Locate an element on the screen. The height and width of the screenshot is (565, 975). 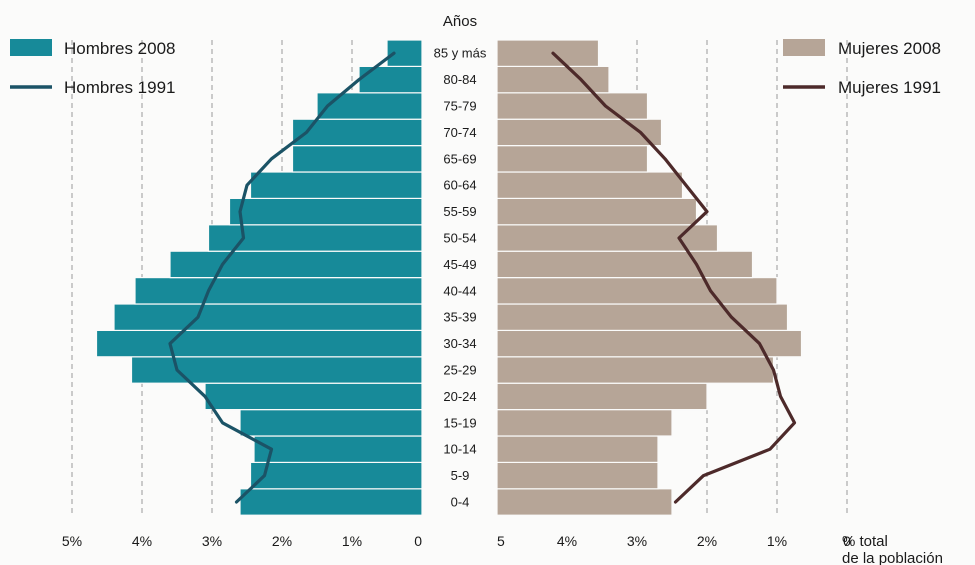
age-label-15-19: 15-19 is located at coordinates (459, 422).